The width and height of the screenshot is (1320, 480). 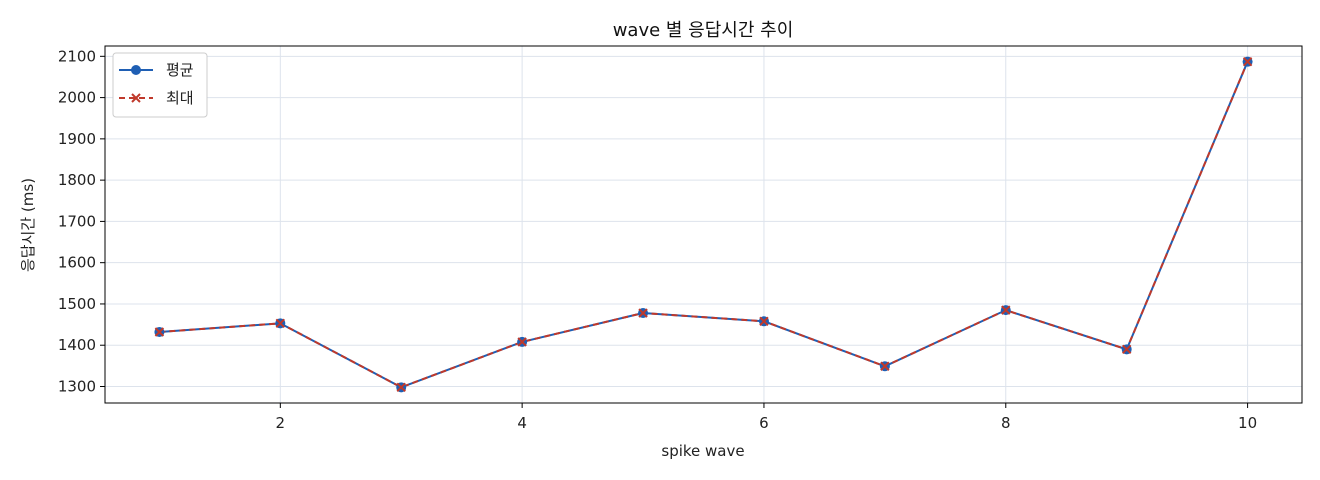 I want to click on y-tick-label: 1600, so click(x=77, y=263).